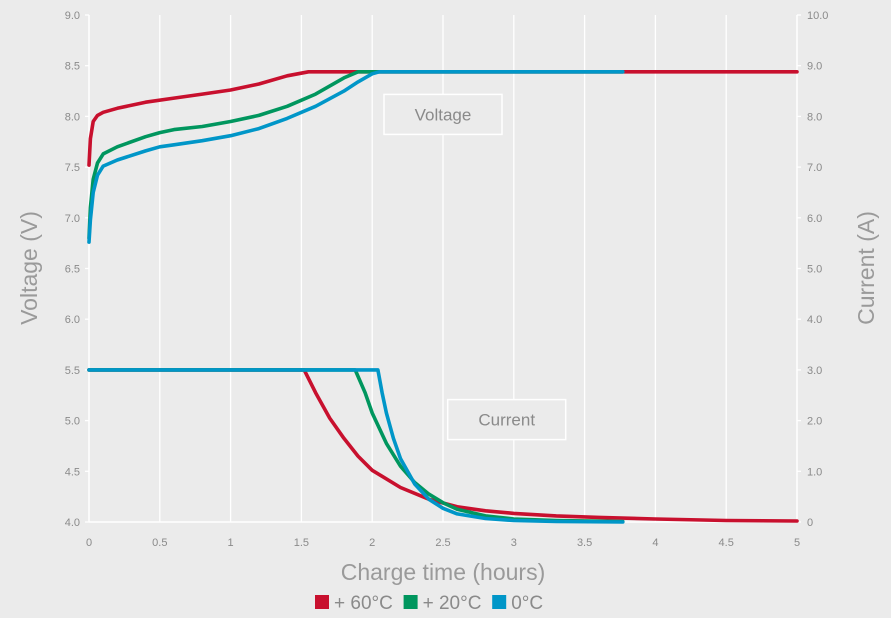 The width and height of the screenshot is (891, 618). I want to click on legend-label: + 60°C, so click(363, 603).